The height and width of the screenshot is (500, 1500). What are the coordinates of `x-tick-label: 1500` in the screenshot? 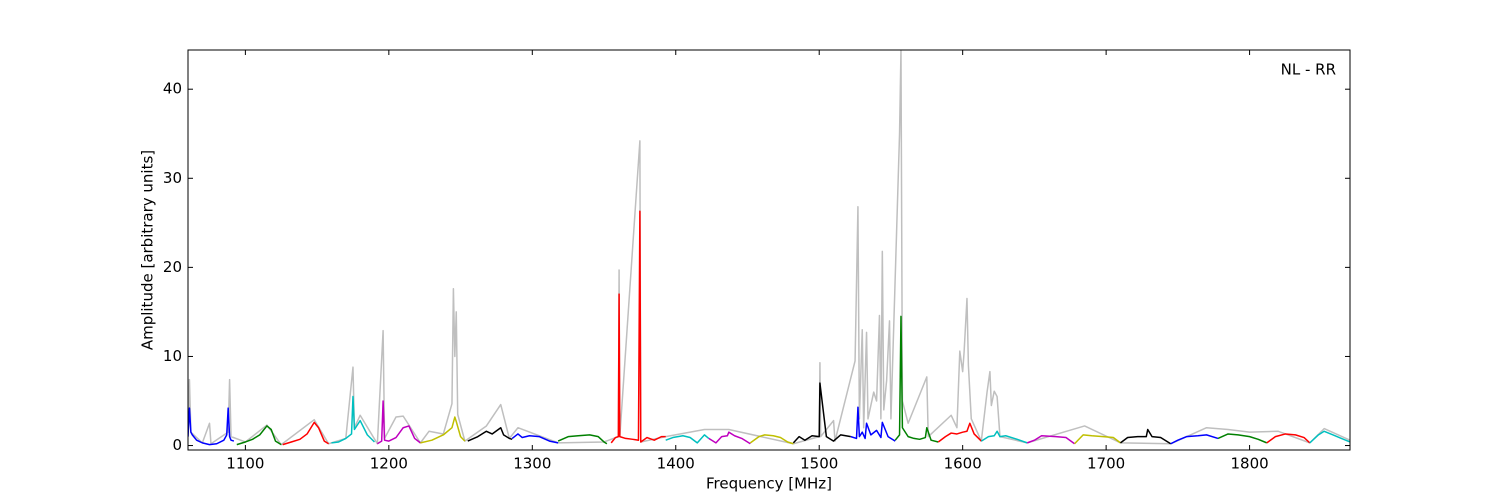 It's located at (819, 464).